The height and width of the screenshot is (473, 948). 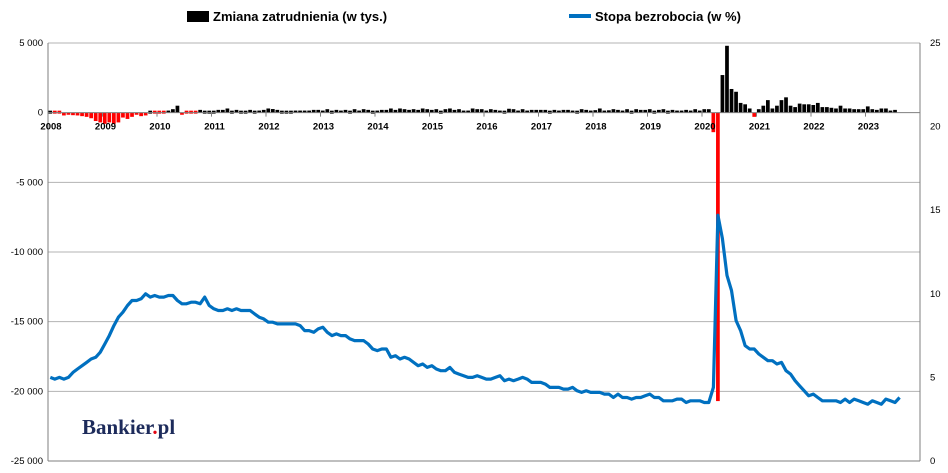 I want to click on x-tick-label: 2010, so click(x=159, y=127).